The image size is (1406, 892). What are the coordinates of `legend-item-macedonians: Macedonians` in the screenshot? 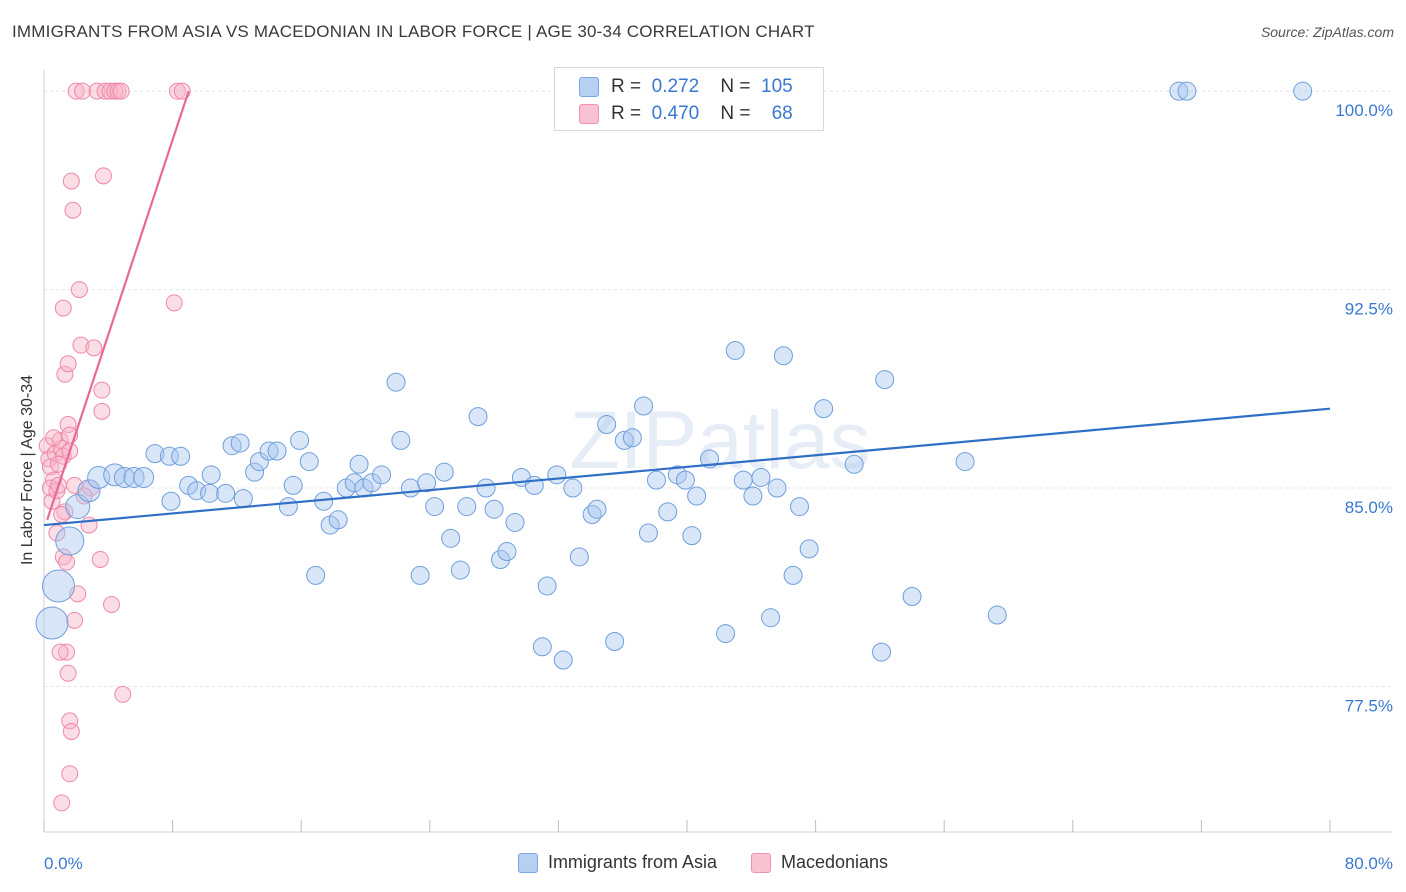 It's located at (819, 862).